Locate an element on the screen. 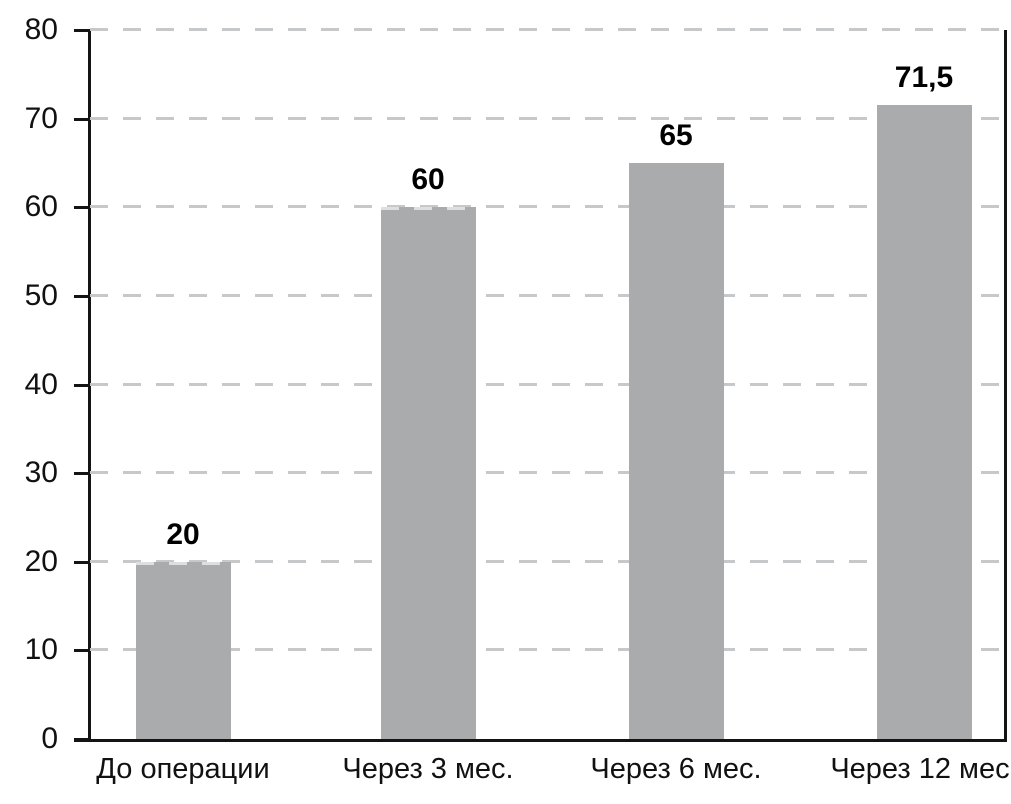 This screenshot has width=1011, height=804. y-axis-tick-label: 40 is located at coordinates (41, 384).